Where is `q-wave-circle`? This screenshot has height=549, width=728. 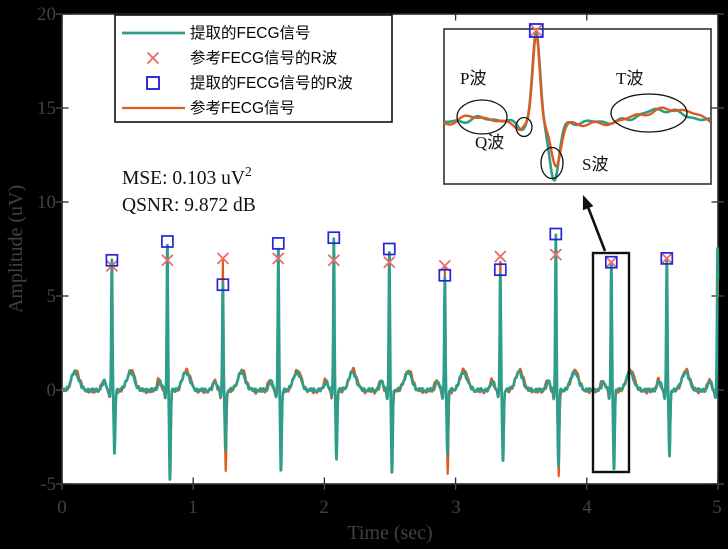
q-wave-circle is located at coordinates (524, 127).